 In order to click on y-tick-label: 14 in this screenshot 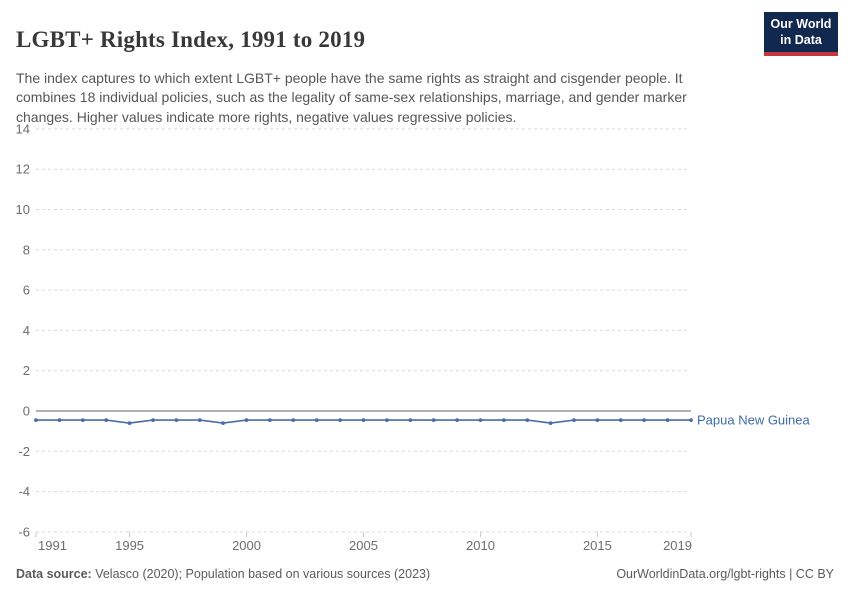, I will do `click(23, 128)`.